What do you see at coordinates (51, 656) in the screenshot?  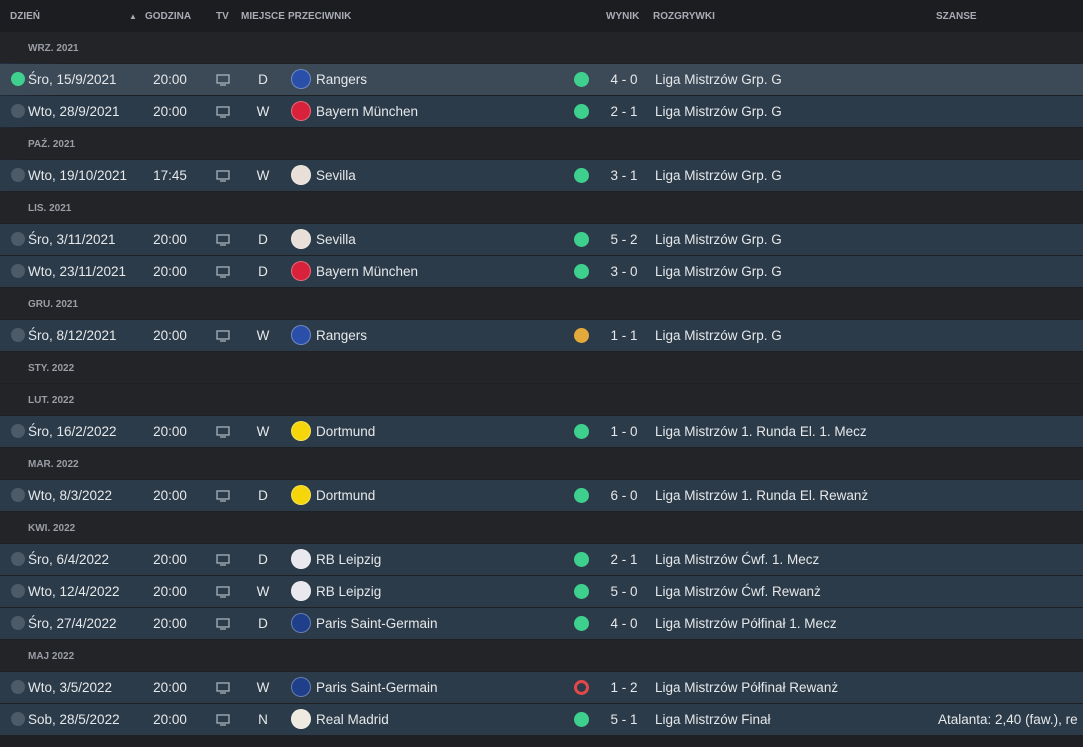 I see `month-label: MAJ 2022` at bounding box center [51, 656].